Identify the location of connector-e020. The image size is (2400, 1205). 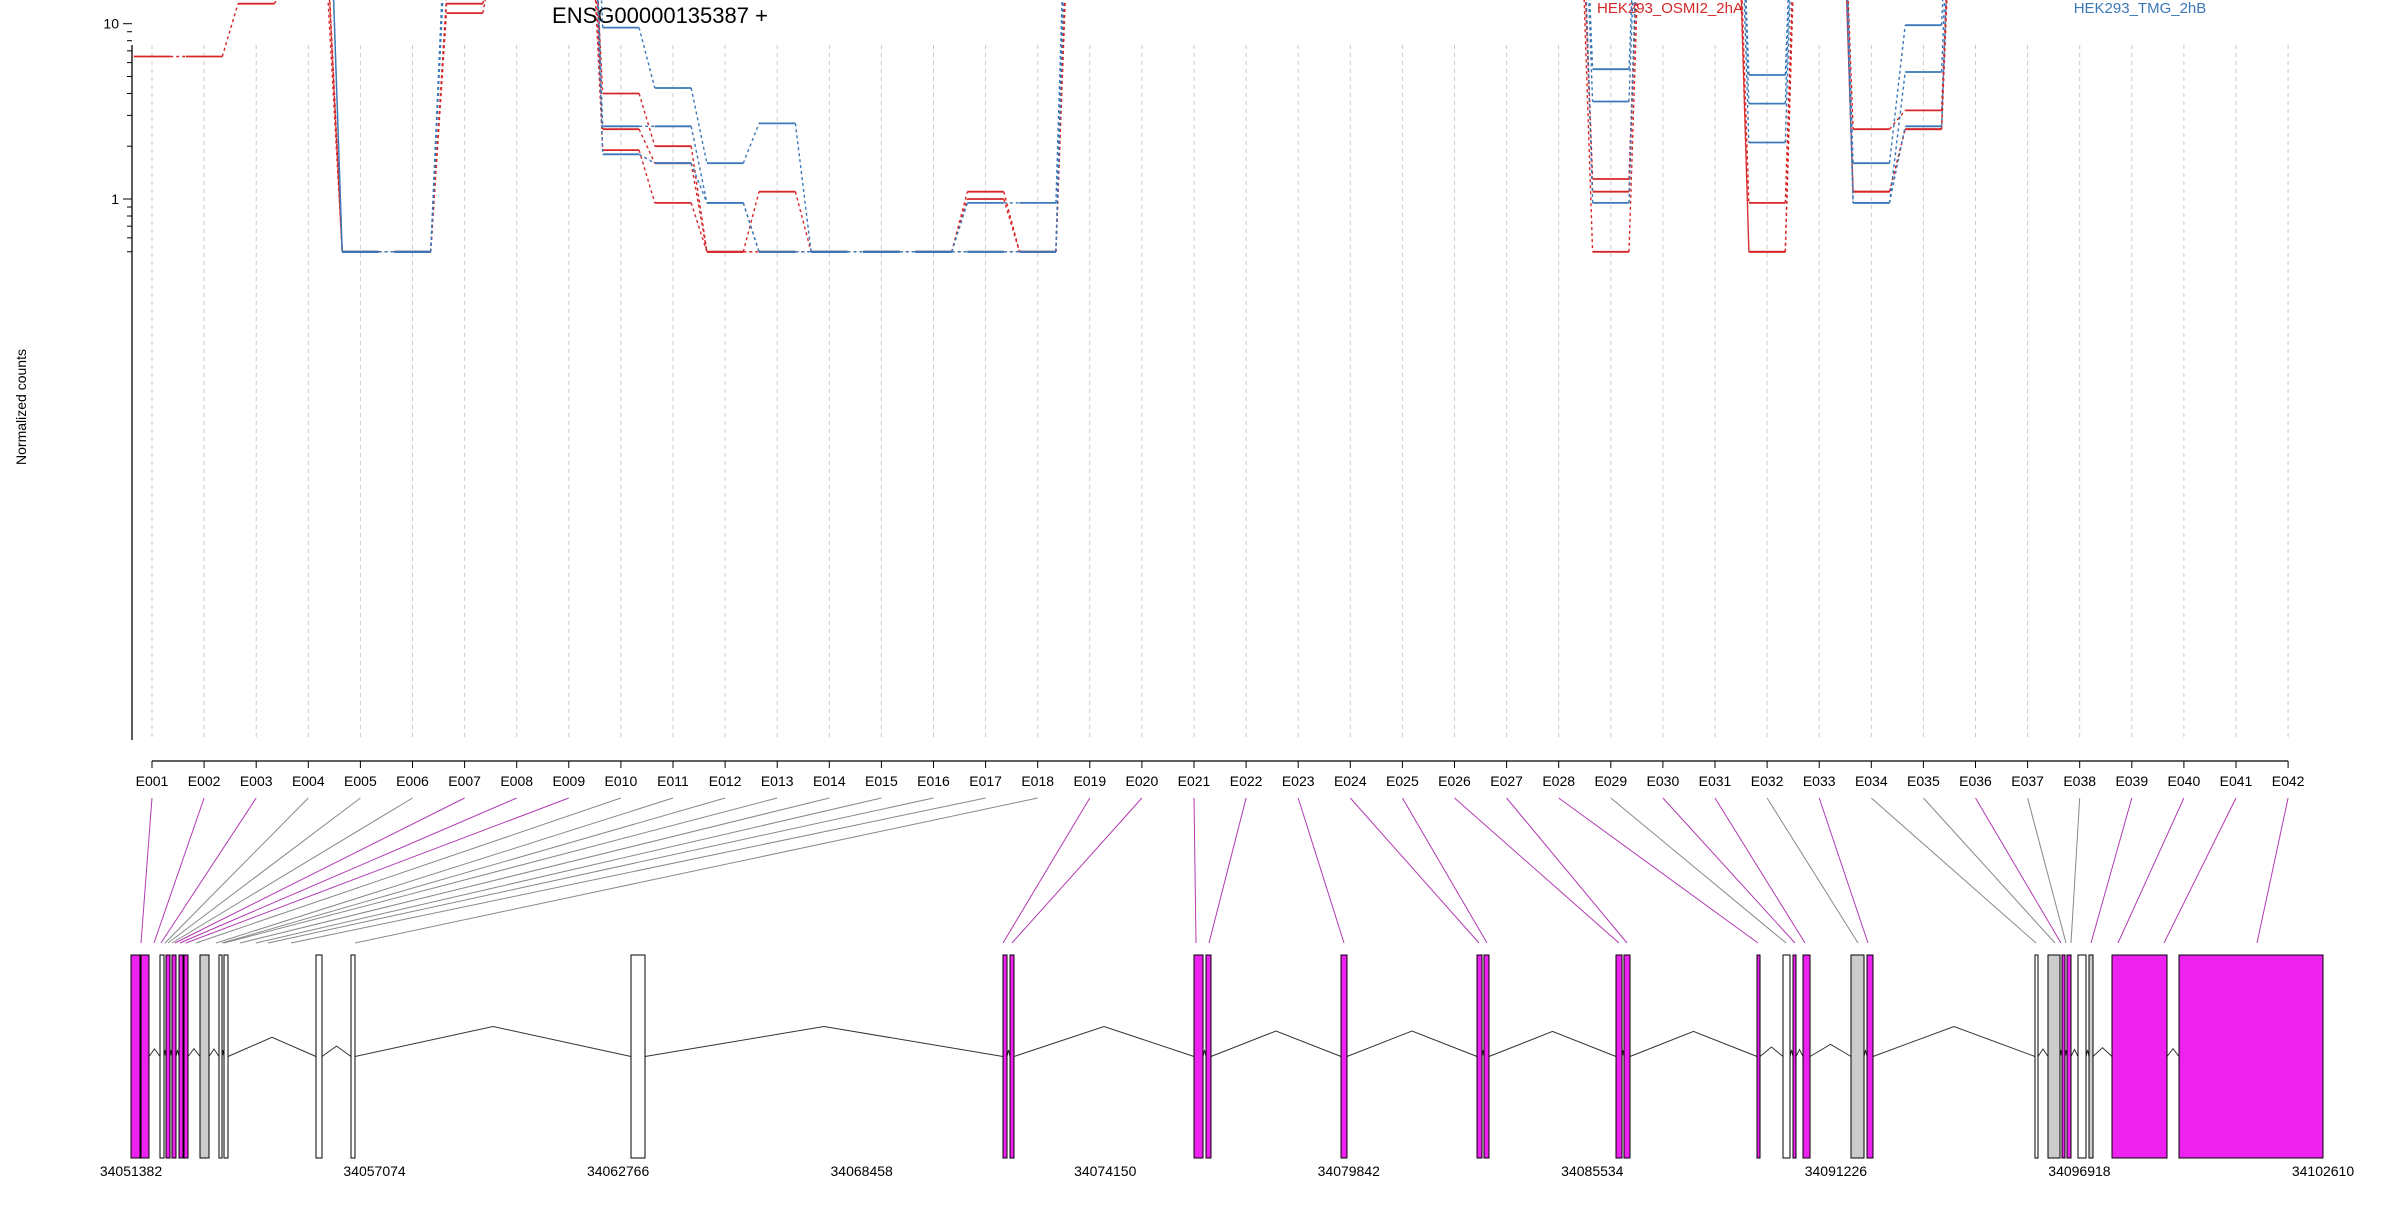
(1077, 870).